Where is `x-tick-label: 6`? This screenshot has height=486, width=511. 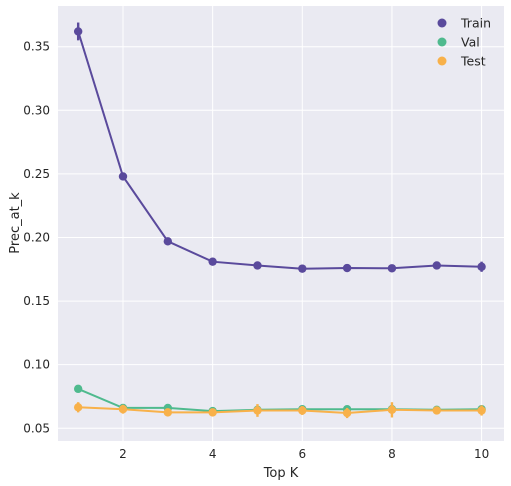 x-tick-label: 6 is located at coordinates (302, 454).